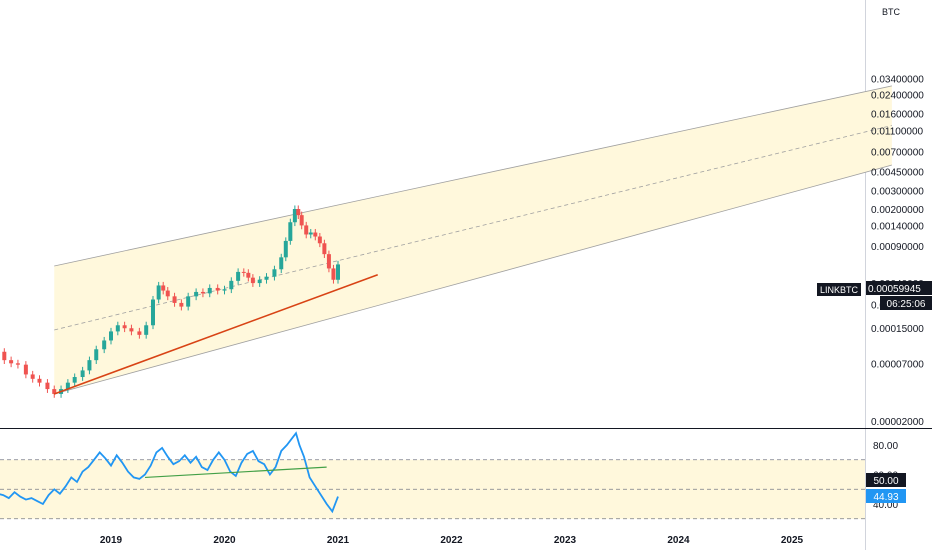  Describe the element at coordinates (897, 152) in the screenshot. I see `price-tick-label: 0.00700000` at that location.